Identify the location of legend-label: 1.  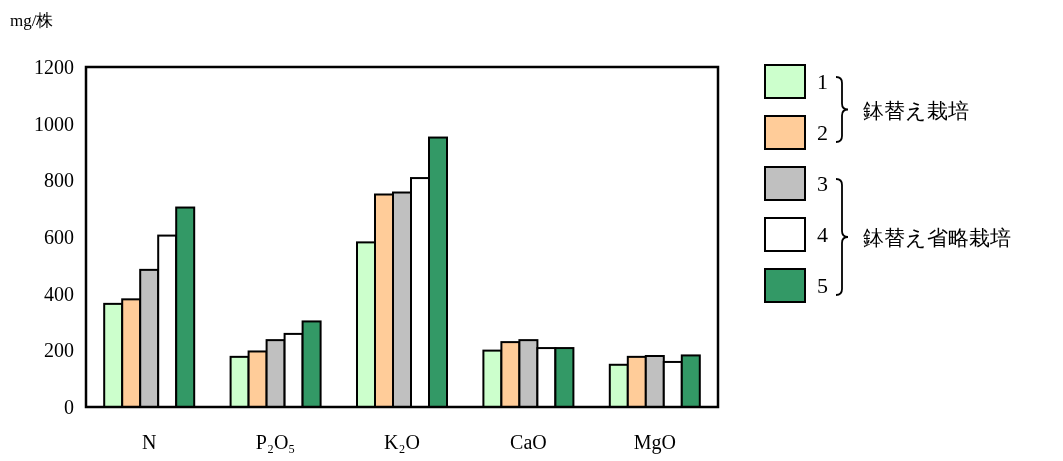
(822, 81).